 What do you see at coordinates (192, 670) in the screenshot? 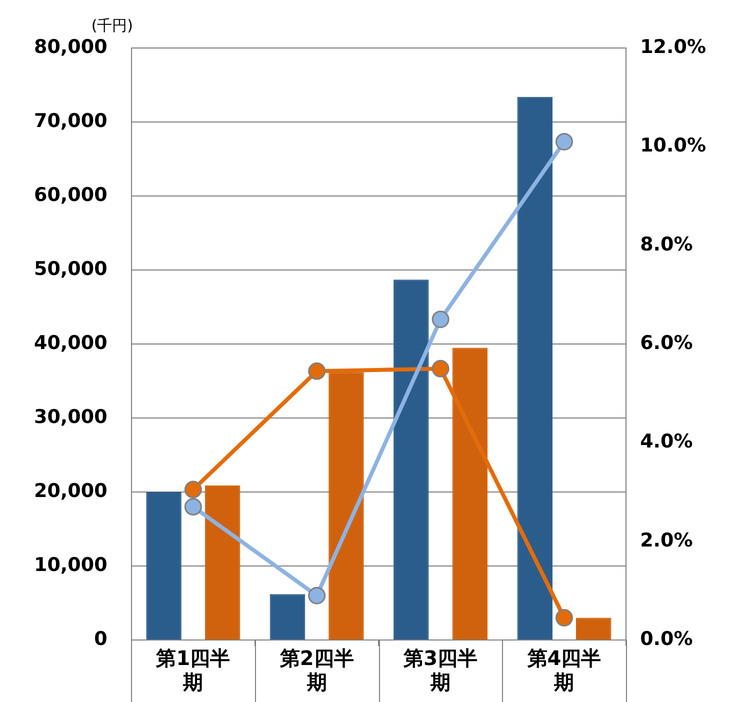
I see `x-tick-label: 第1四半期` at bounding box center [192, 670].